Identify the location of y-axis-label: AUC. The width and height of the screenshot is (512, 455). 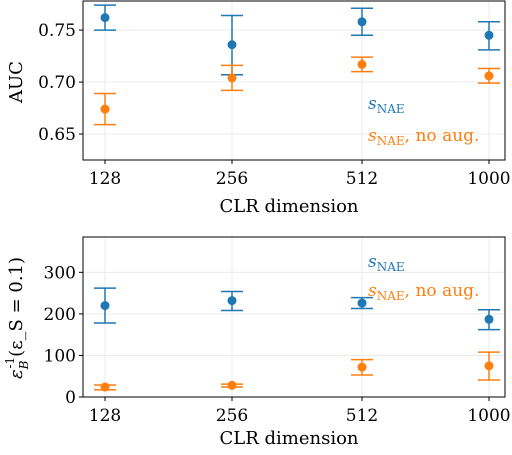
(16, 82).